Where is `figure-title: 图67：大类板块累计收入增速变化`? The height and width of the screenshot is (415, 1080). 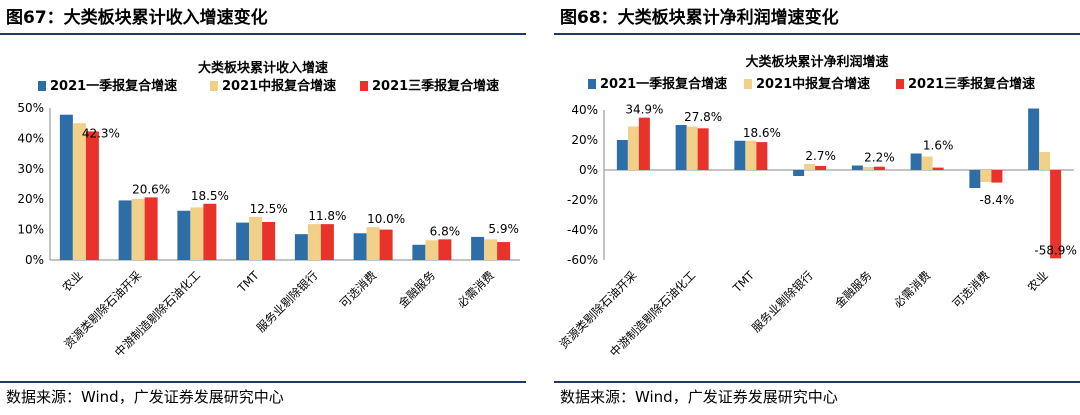
figure-title: 图67：大类板块累计收入增速变化 is located at coordinates (137, 18).